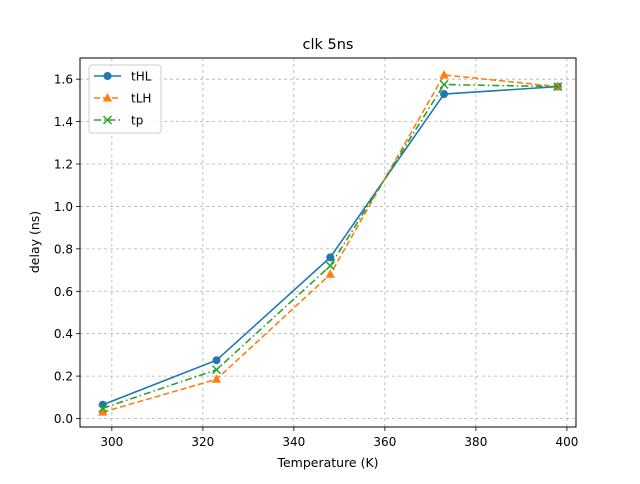  What do you see at coordinates (63, 377) in the screenshot?
I see `y-tick-label: 0.2` at bounding box center [63, 377].